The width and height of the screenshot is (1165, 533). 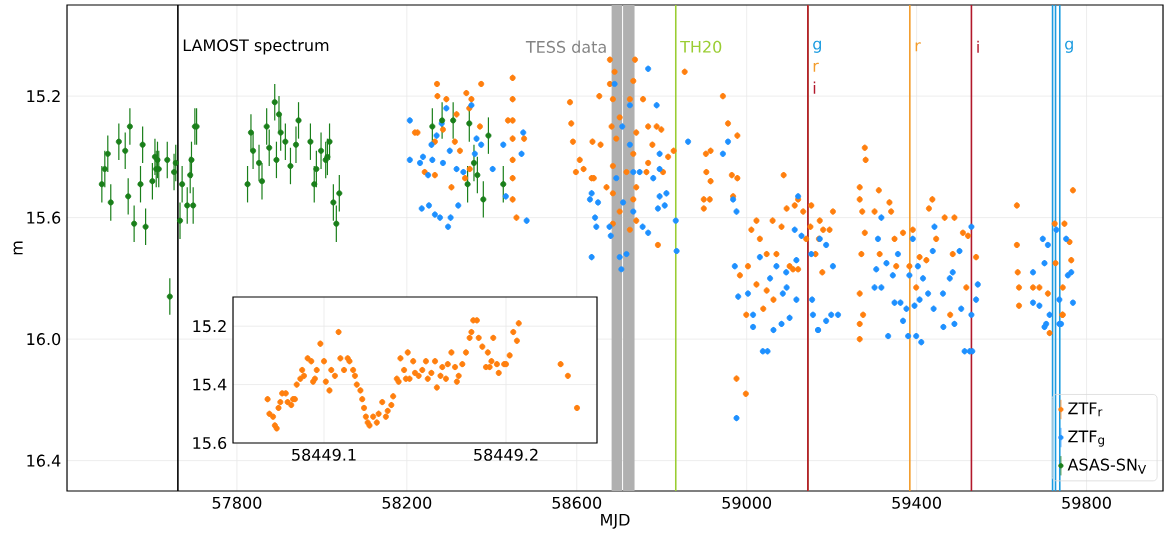 I want to click on y-tick-label: 16.0, so click(x=44, y=339).